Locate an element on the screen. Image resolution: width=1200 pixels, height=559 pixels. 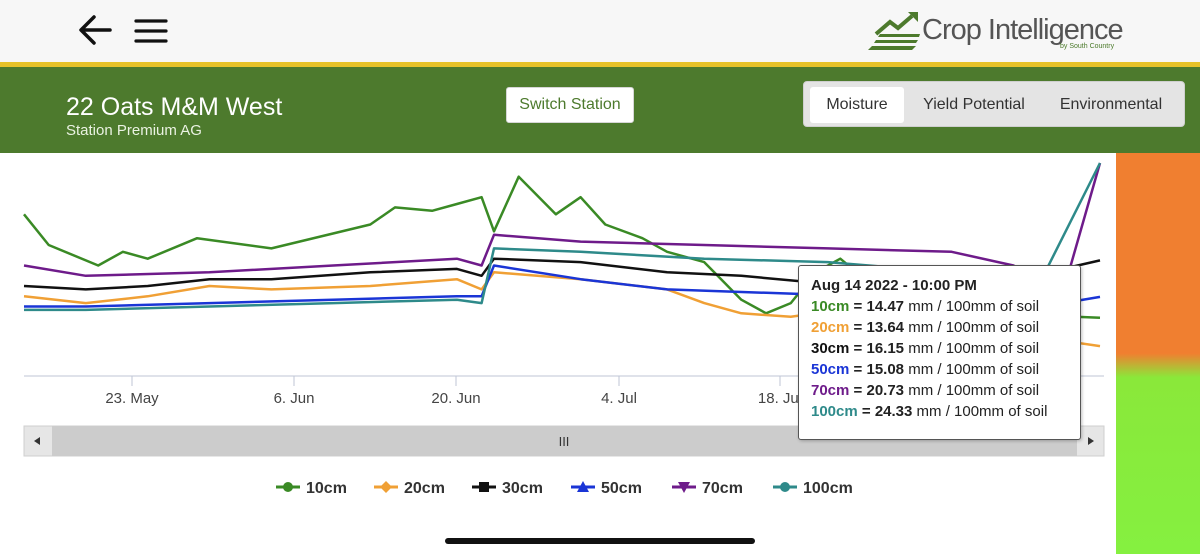
tooltip-row: 100cm = 24.33 mm / 100mm of soil is located at coordinates (945, 413).